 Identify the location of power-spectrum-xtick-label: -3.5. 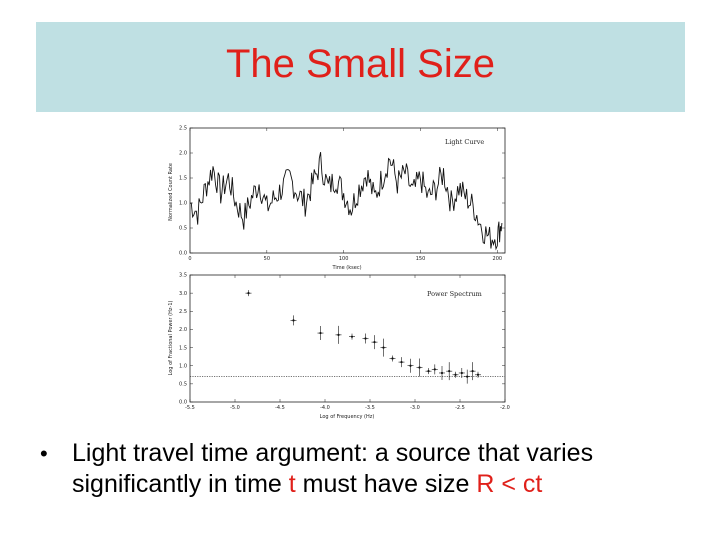
(370, 408).